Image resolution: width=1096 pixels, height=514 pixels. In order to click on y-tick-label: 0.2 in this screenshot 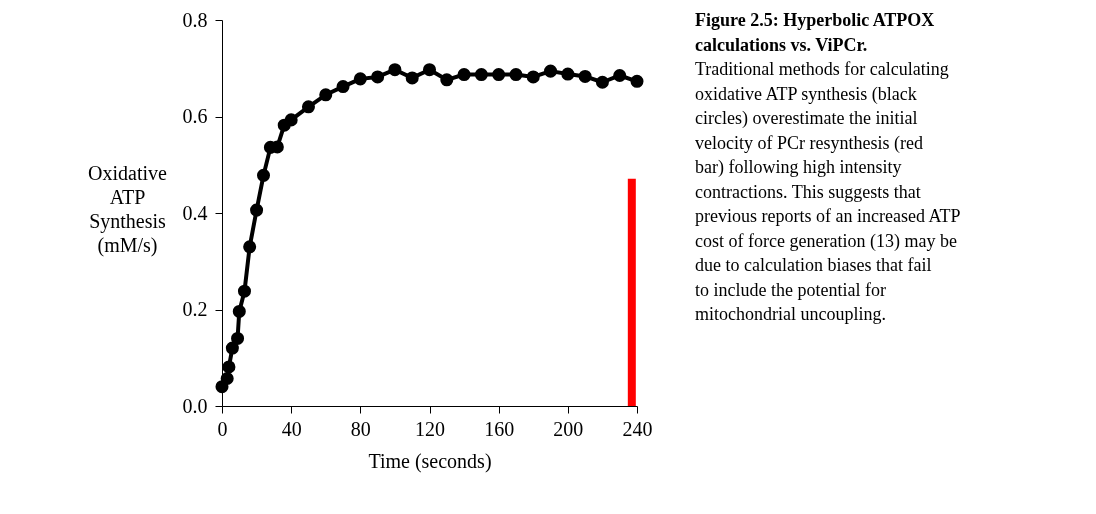, I will do `click(195, 309)`.